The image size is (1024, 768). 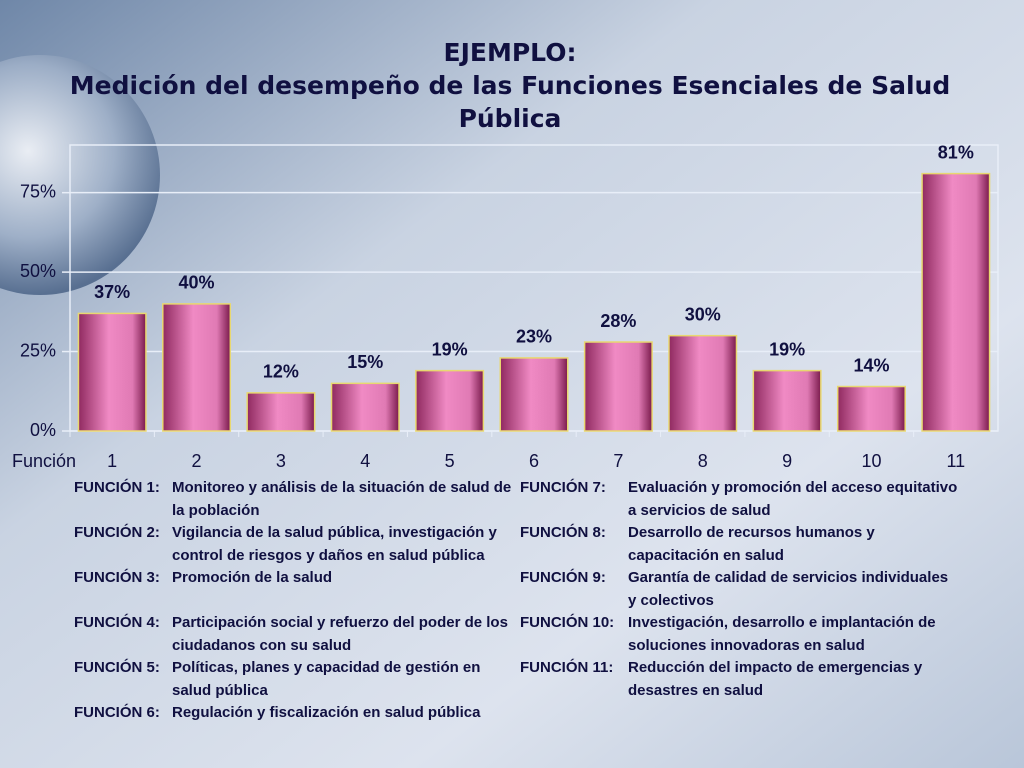 What do you see at coordinates (534, 337) in the screenshot?
I see `value-label: 23%` at bounding box center [534, 337].